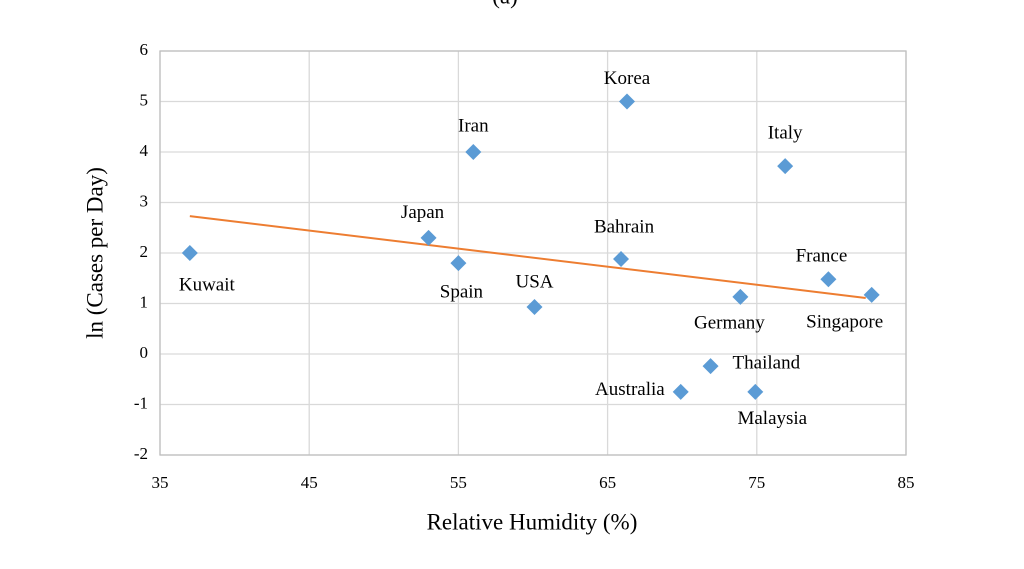  I want to click on point-label: Singapore, so click(844, 321).